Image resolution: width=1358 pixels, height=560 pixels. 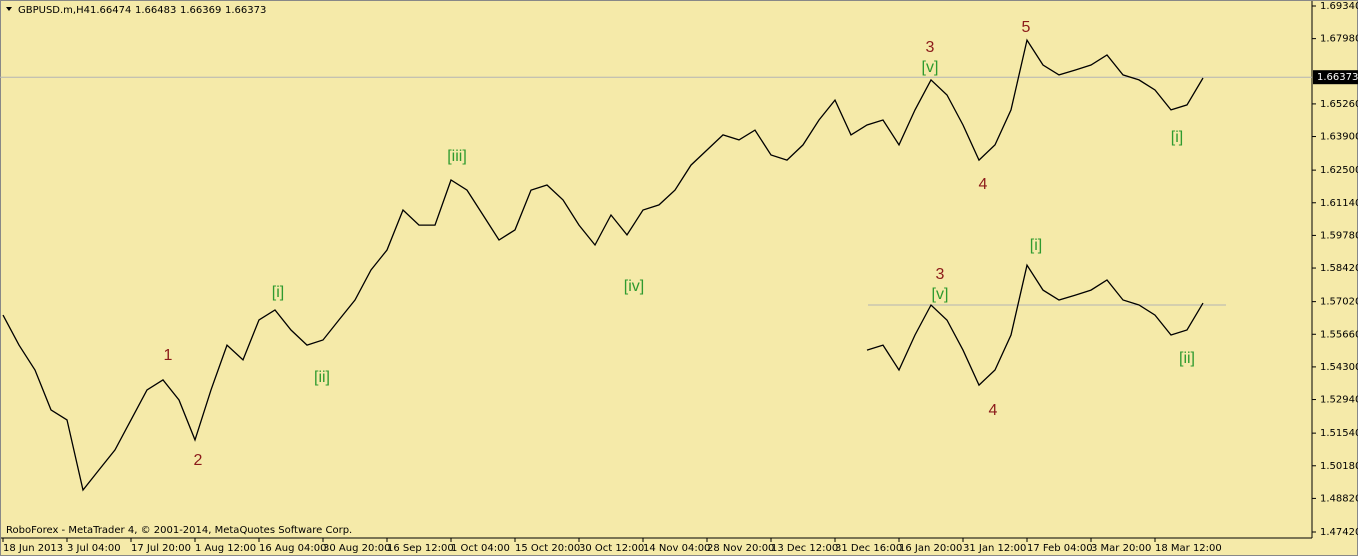 I want to click on x-tick-label: 16 Jan 20:00, so click(x=930, y=548).